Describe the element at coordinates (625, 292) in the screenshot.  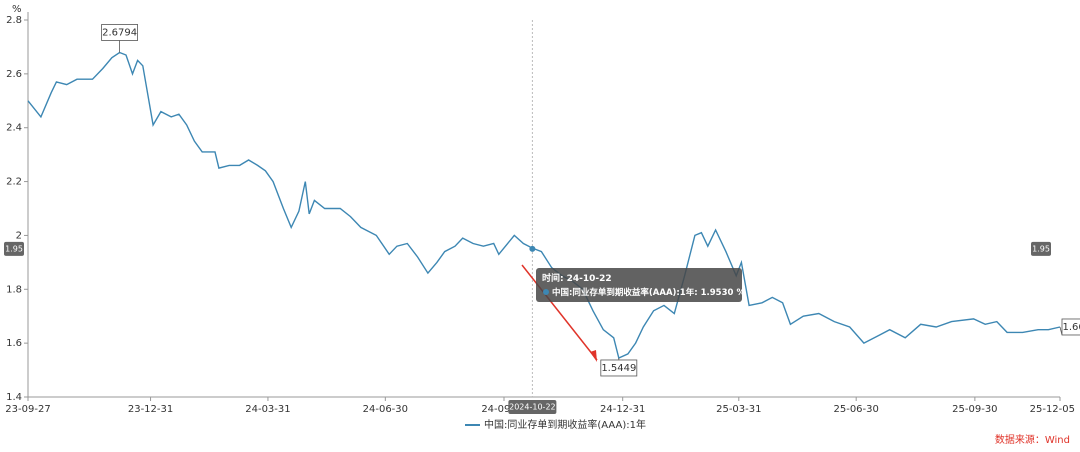
I see `tooltip-text: 中国:同业存单到期收益率(AAA):1年:` at that location.